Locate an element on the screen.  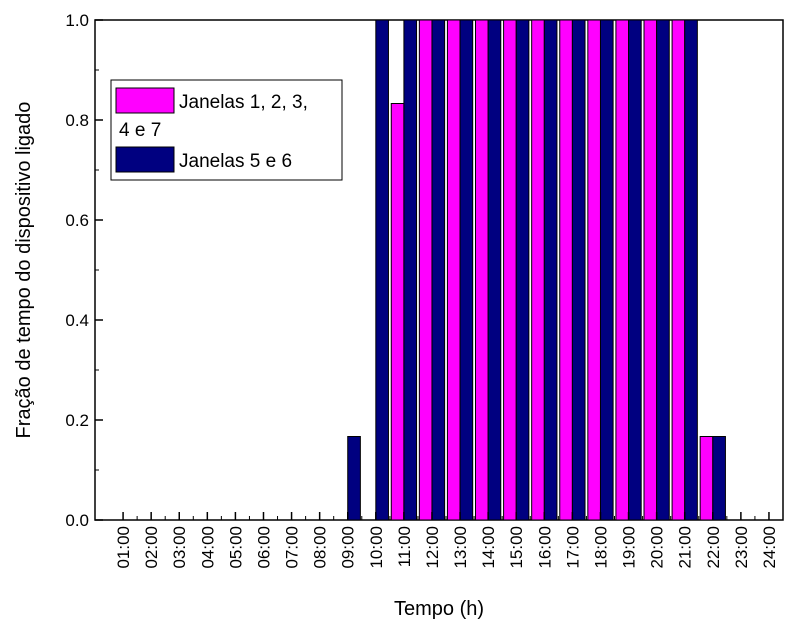
bar-series2-2000 is located at coordinates (663, 270).